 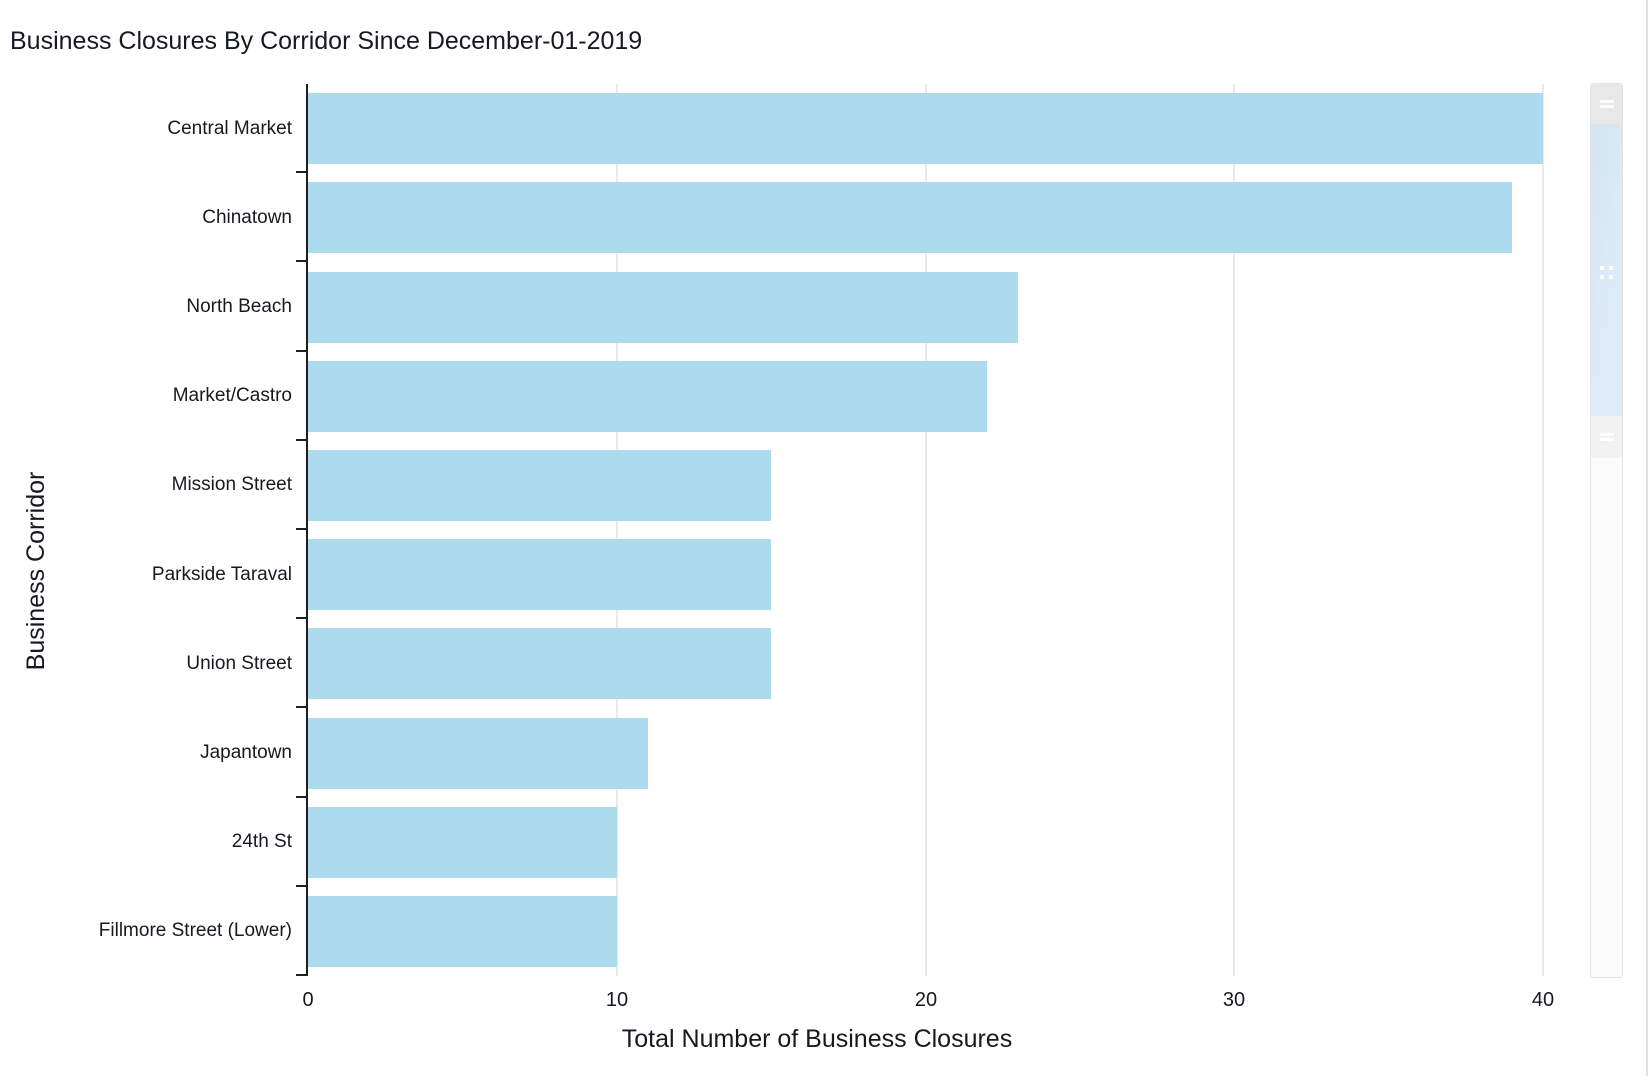 What do you see at coordinates (246, 752) in the screenshot?
I see `category-label: Japantown` at bounding box center [246, 752].